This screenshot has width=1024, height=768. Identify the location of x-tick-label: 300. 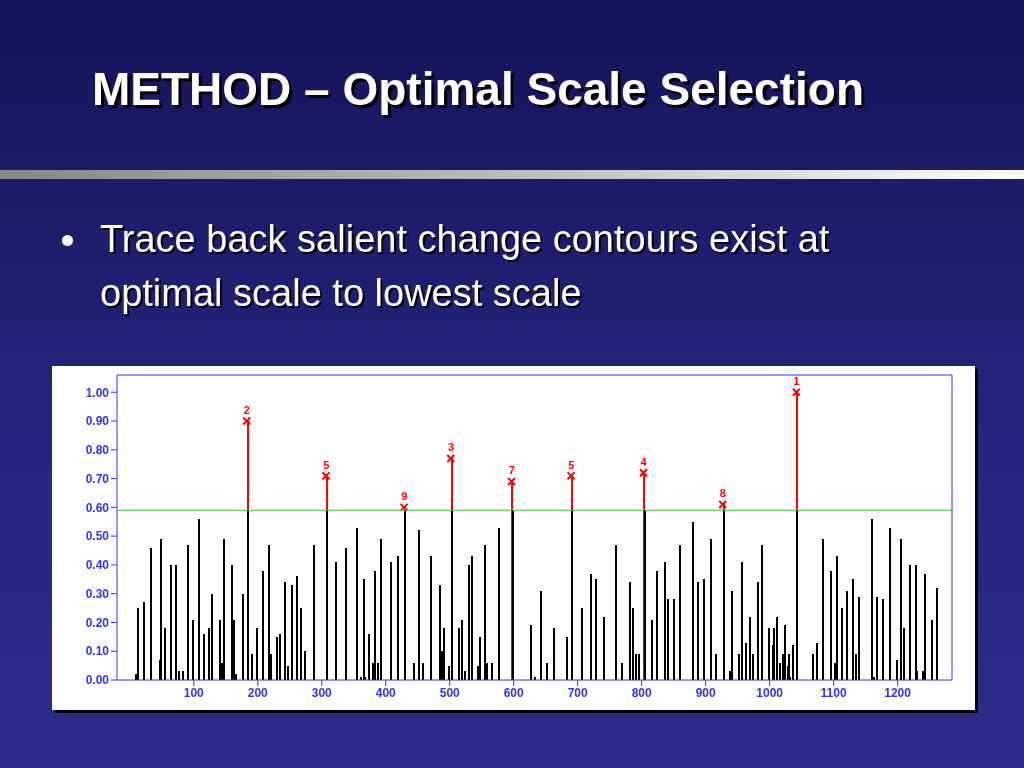
(322, 692).